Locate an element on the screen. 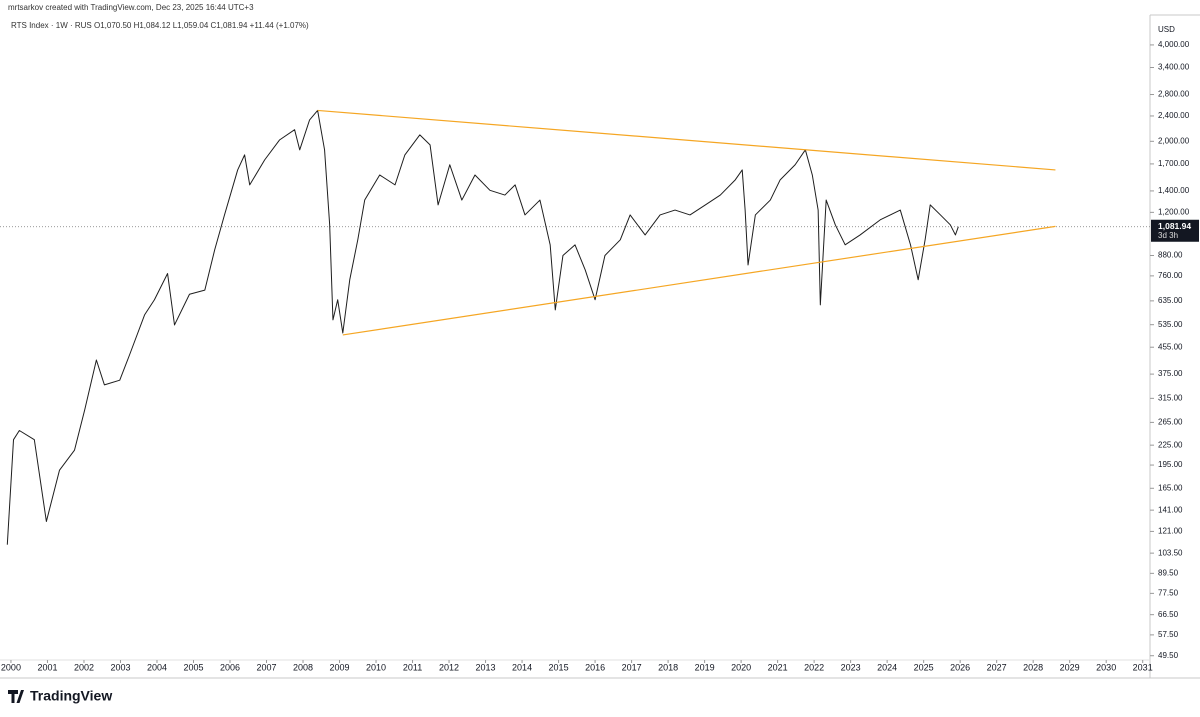 This screenshot has height=717, width=1200. x-tick-label: 2000 is located at coordinates (11, 667).